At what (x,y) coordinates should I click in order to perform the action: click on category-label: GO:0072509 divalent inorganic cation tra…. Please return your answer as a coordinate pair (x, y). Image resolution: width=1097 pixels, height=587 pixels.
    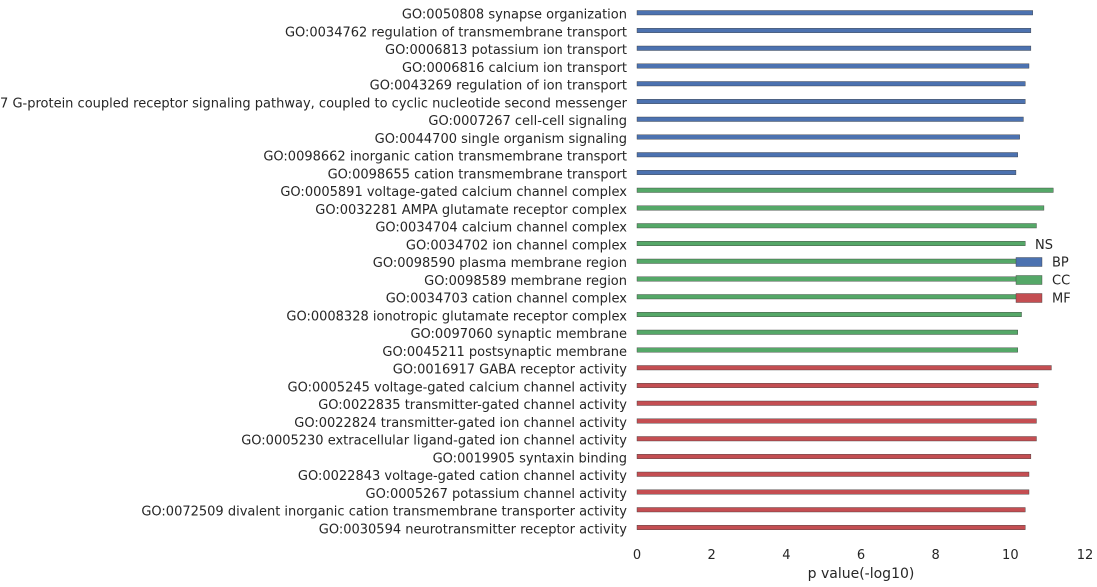
    Looking at the image, I should click on (384, 512).